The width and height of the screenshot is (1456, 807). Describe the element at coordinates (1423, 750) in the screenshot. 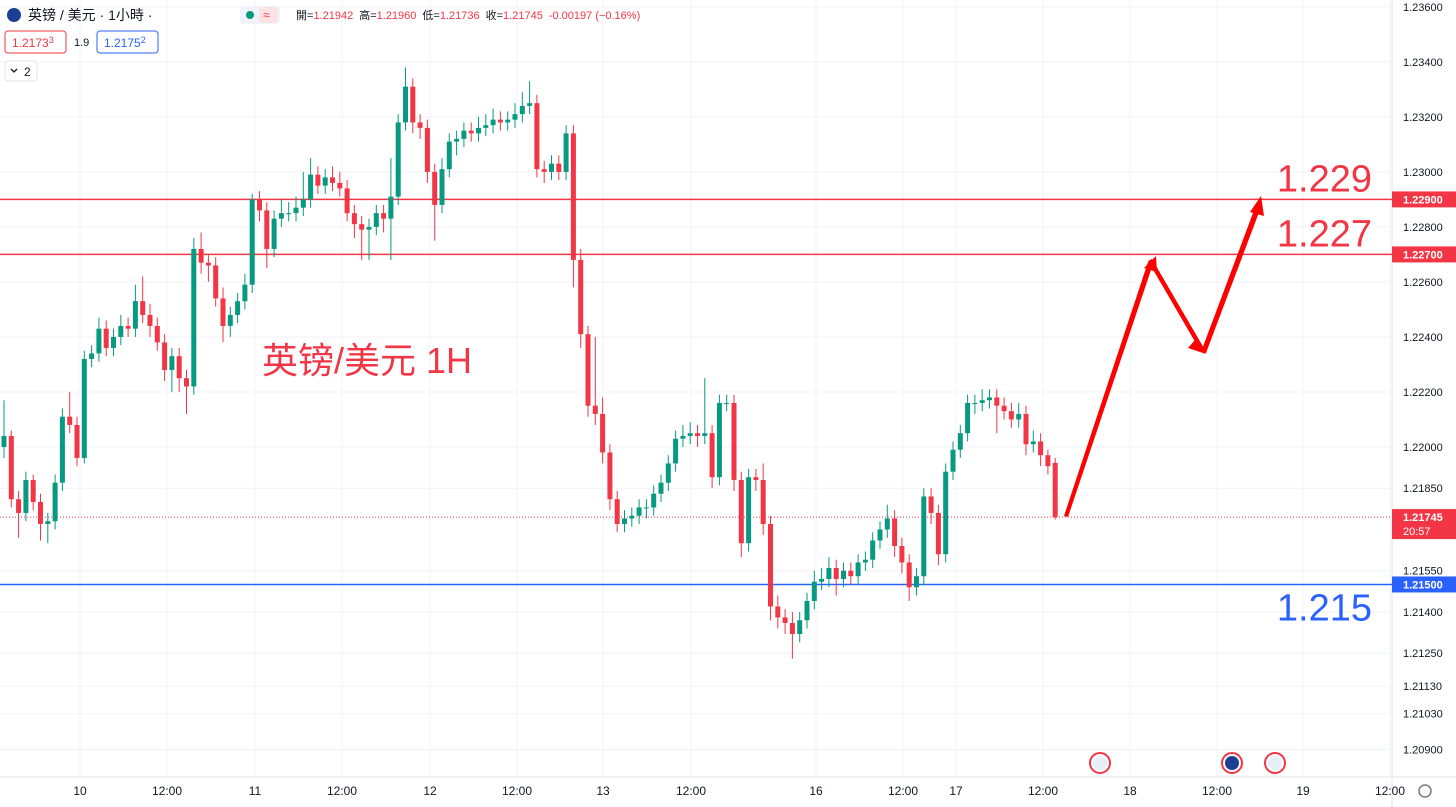

I see `y-tick-label: 1.20900` at that location.